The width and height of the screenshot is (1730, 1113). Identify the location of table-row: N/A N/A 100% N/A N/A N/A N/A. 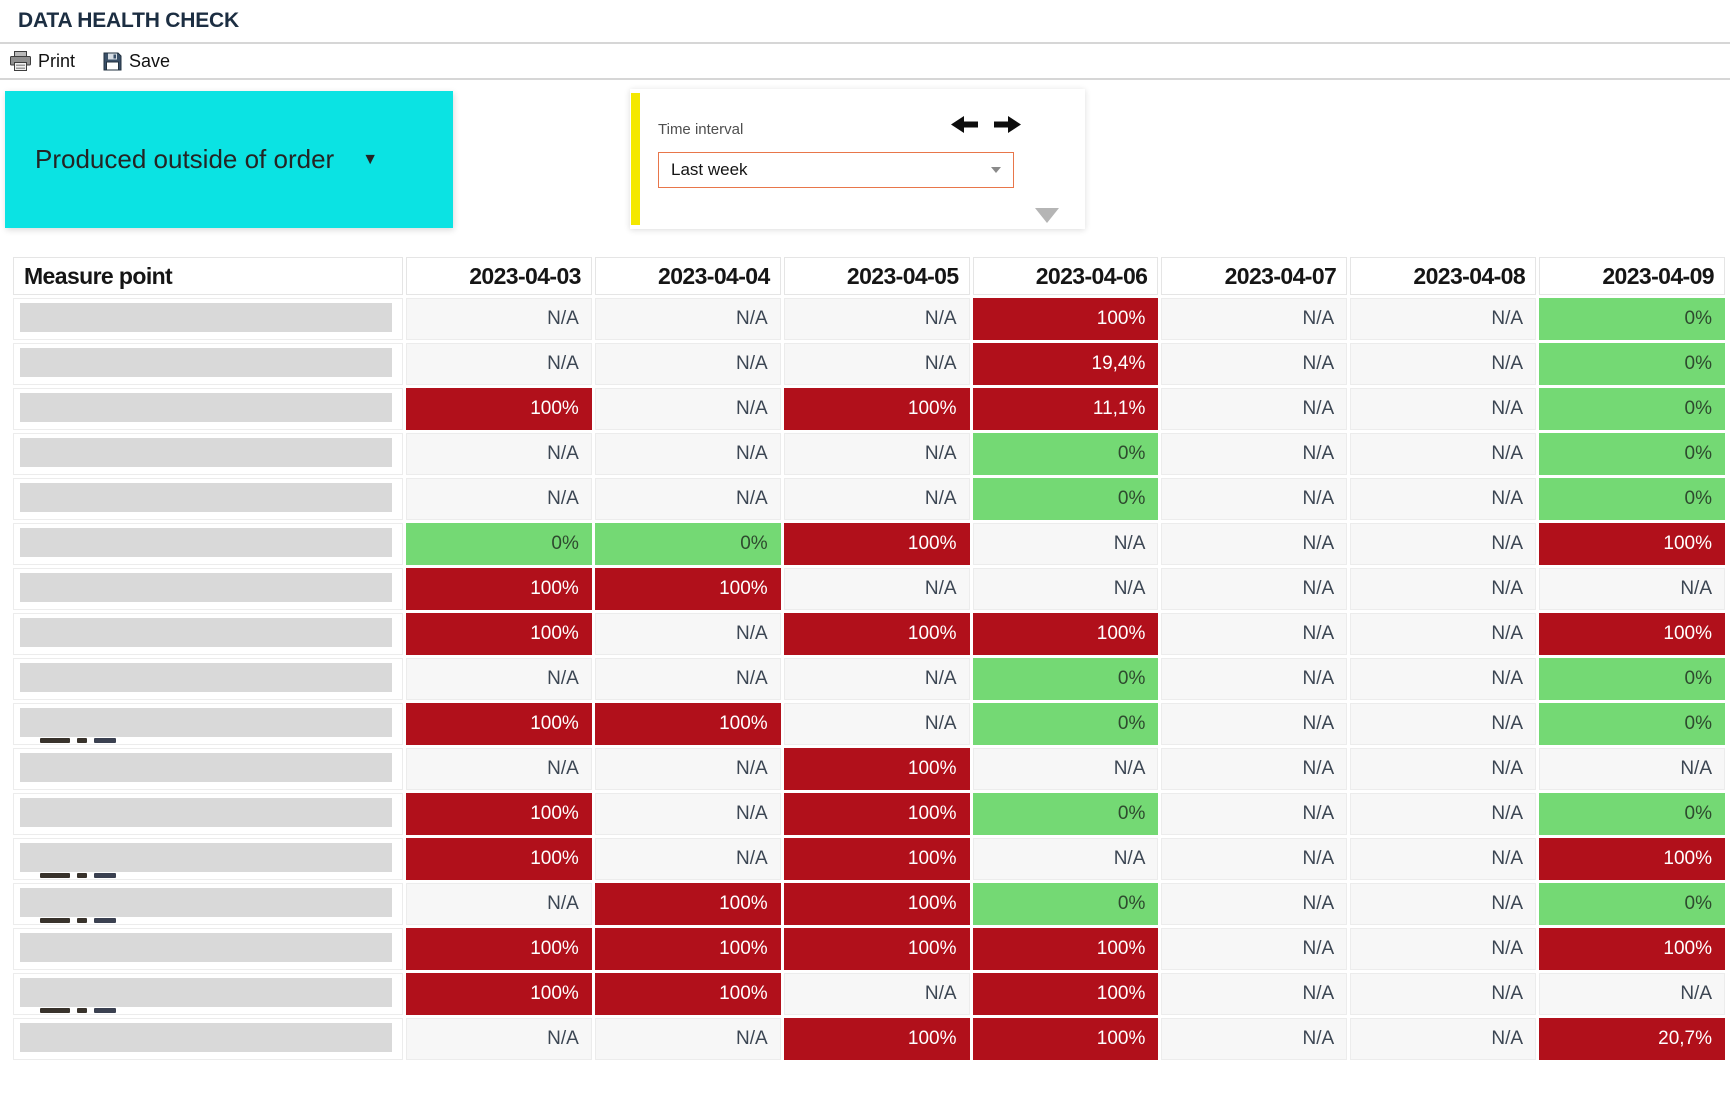
(869, 769).